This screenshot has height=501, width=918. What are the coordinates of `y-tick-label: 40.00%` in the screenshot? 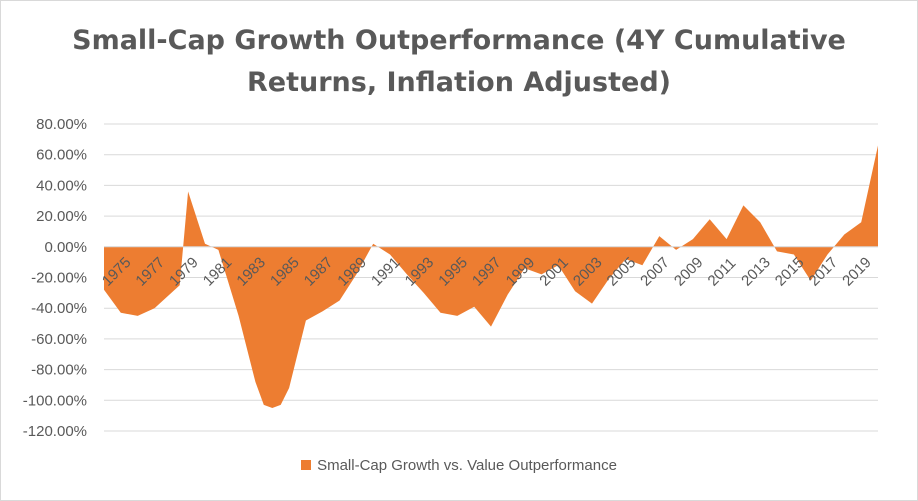 It's located at (61, 185).